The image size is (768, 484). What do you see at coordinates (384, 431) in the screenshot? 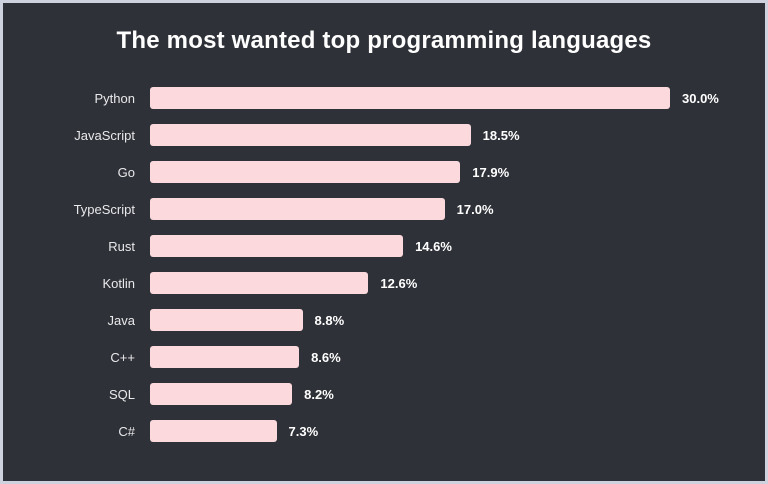
I see `chart-row: C# 7.3%` at bounding box center [384, 431].